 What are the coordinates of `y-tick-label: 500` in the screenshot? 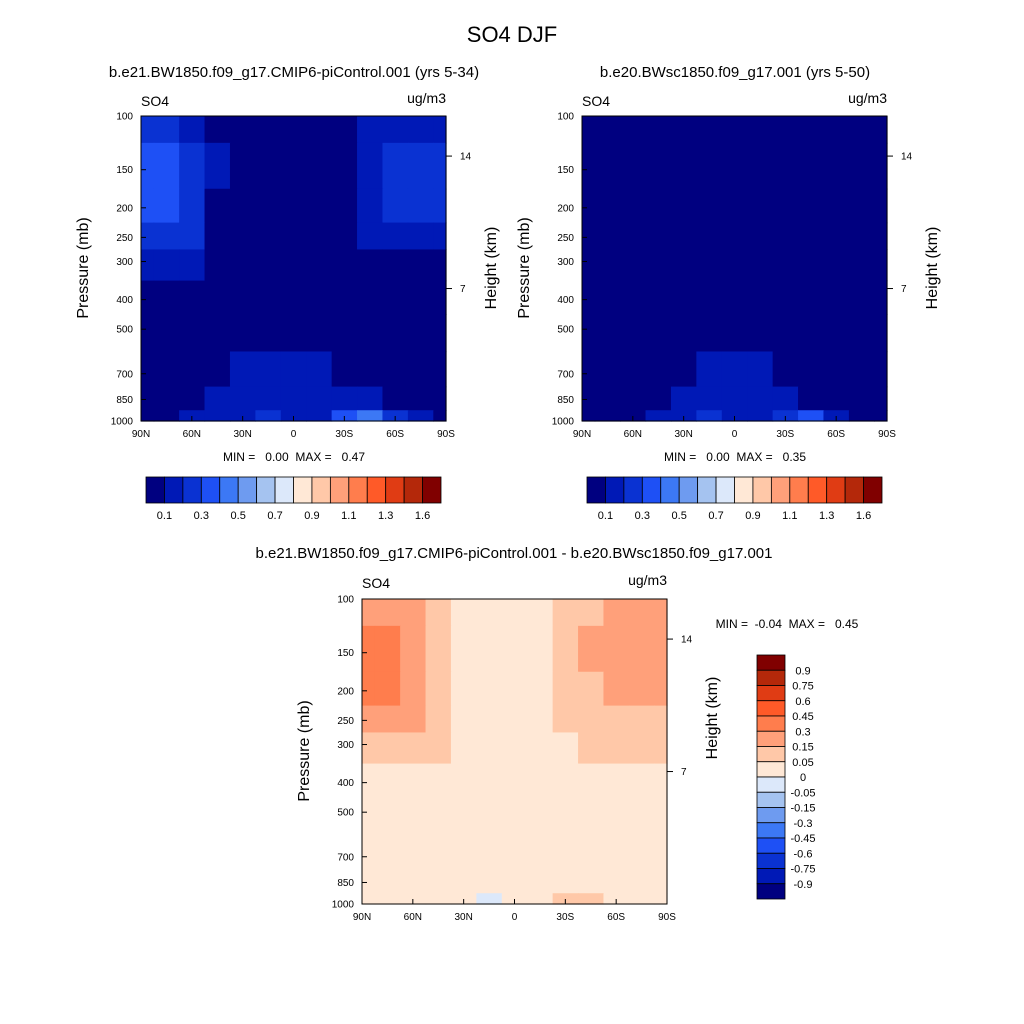 It's located at (345, 813).